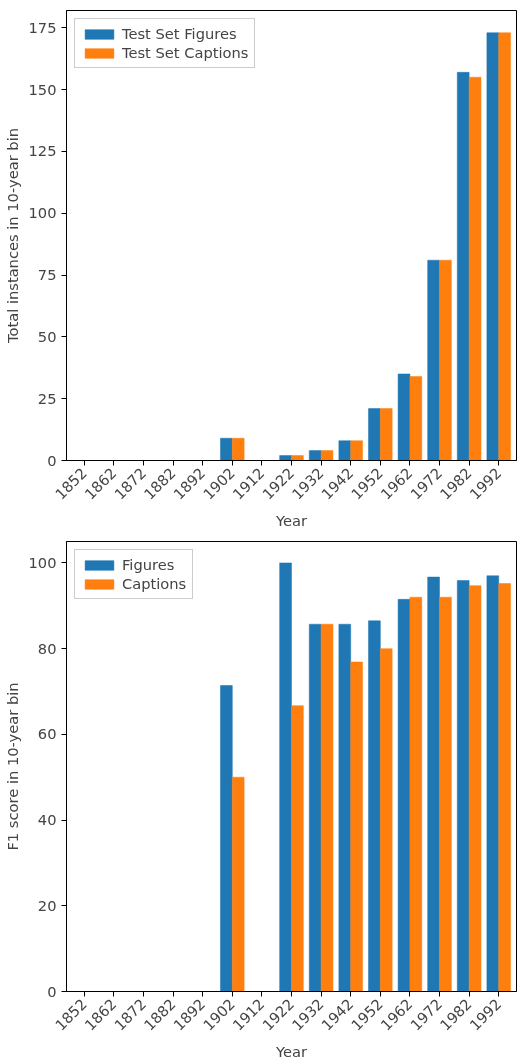  Describe the element at coordinates (42, 89) in the screenshot. I see `y-tick-label: 150` at that location.